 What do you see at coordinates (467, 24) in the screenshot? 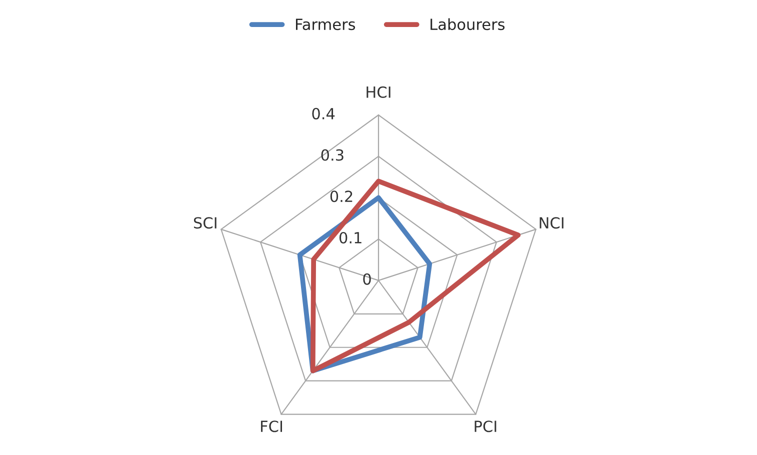
I see `legend-label: Labourers` at bounding box center [467, 24].